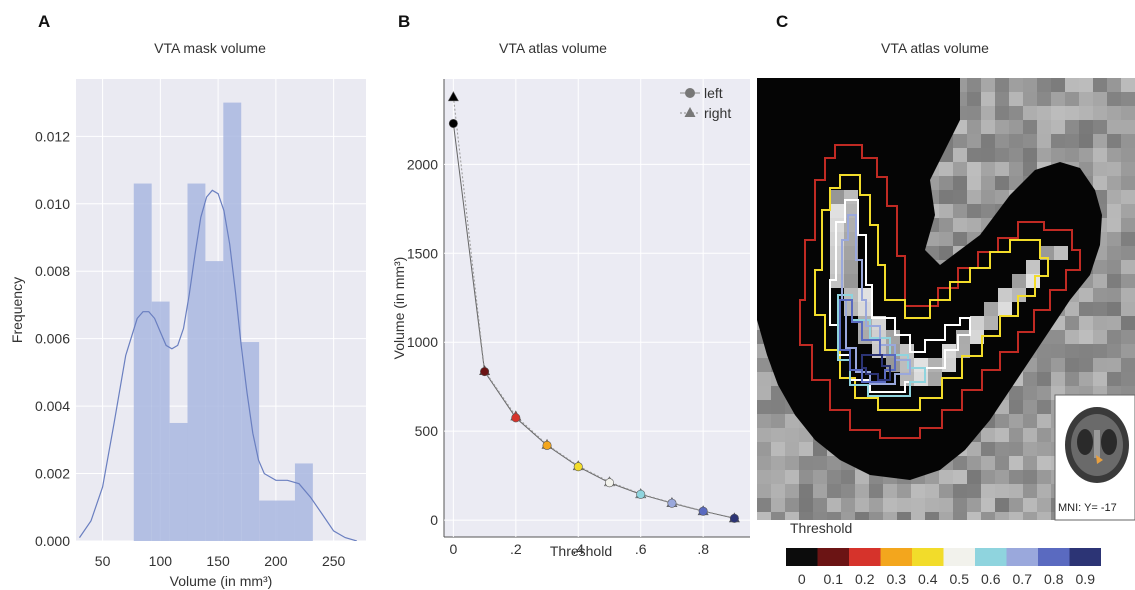 The height and width of the screenshot is (590, 1135). I want to click on histogram-kde-line, so click(218, 365).